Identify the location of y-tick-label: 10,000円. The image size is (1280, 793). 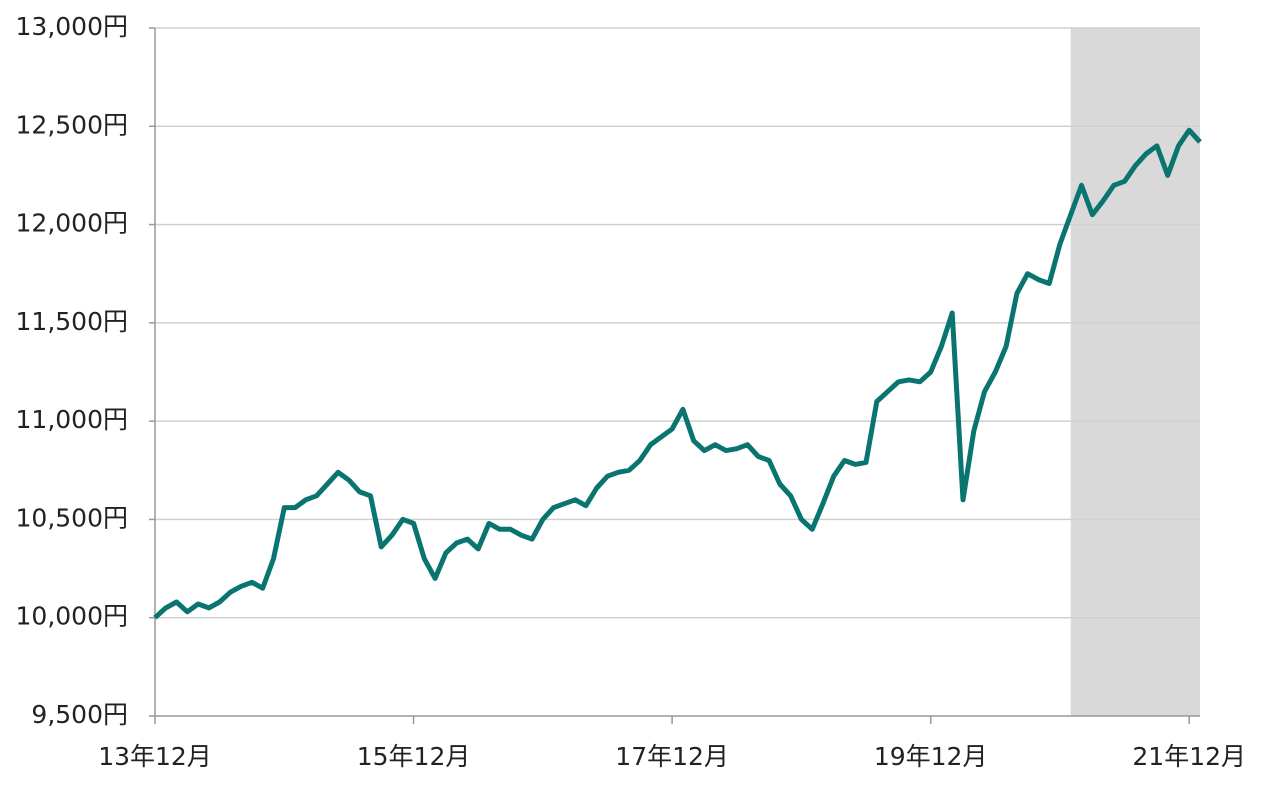
(72, 616).